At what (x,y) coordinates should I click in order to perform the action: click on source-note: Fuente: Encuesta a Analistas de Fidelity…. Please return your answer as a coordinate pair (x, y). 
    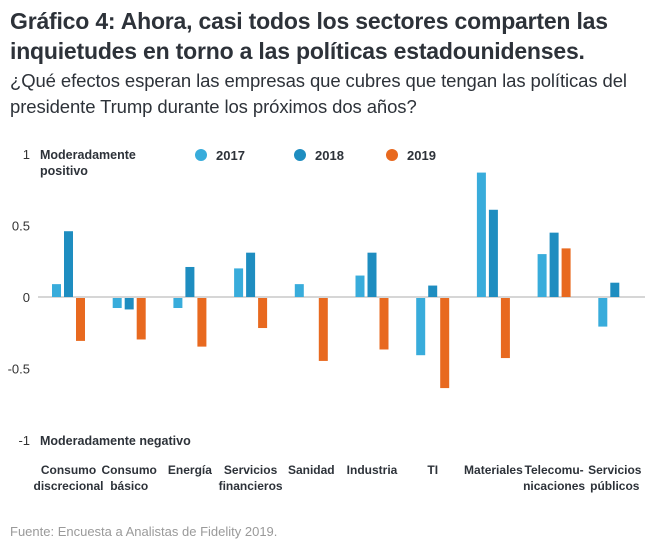
    Looking at the image, I should click on (144, 531).